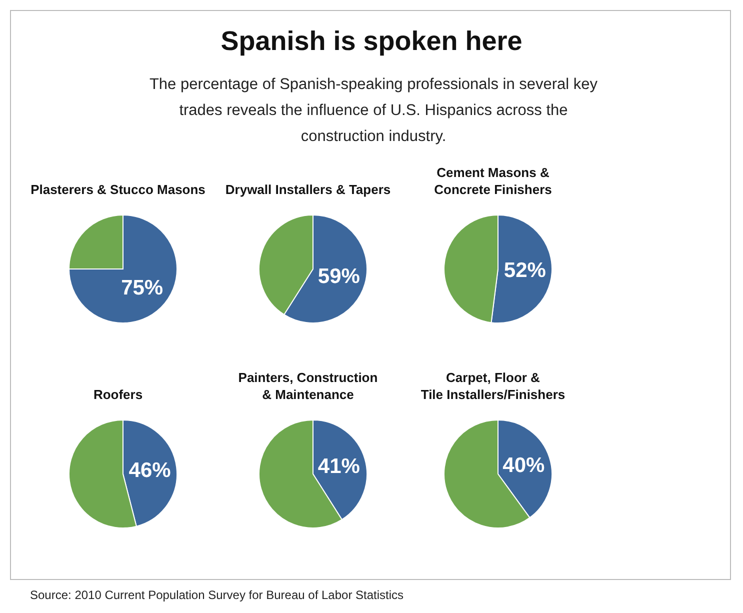 The image size is (743, 613). I want to click on pie-slice, so click(123, 269).